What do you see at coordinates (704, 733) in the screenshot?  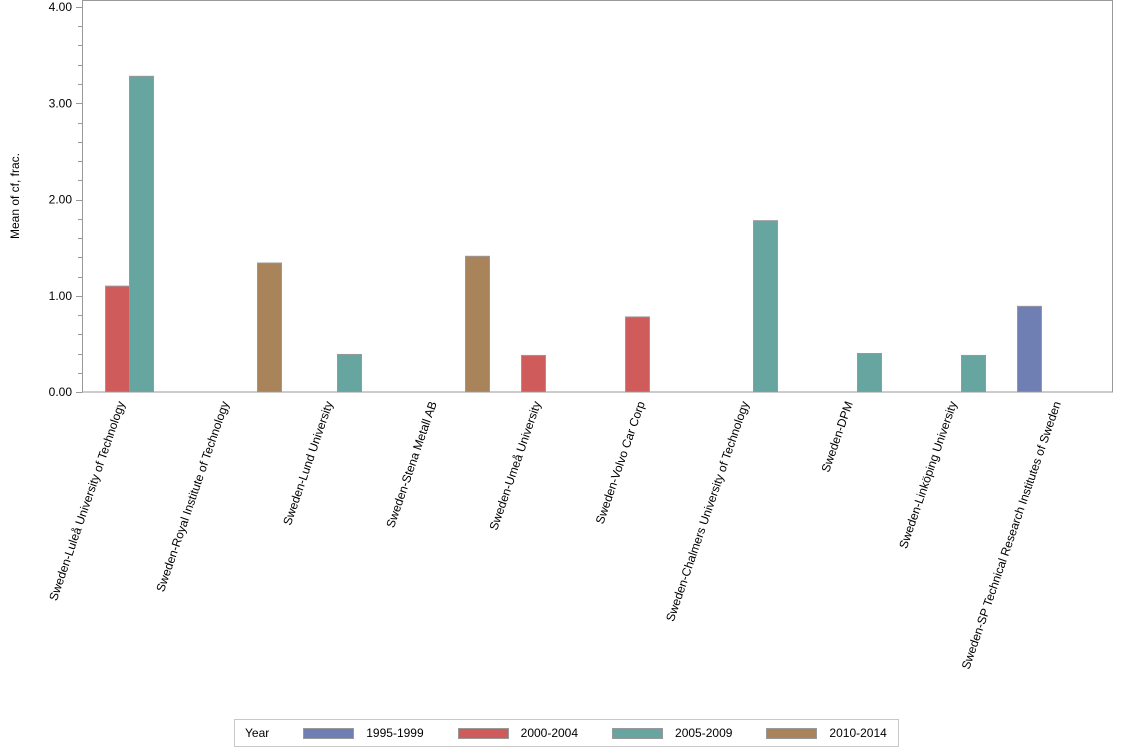 I see `legend-label: 2005-2009` at bounding box center [704, 733].